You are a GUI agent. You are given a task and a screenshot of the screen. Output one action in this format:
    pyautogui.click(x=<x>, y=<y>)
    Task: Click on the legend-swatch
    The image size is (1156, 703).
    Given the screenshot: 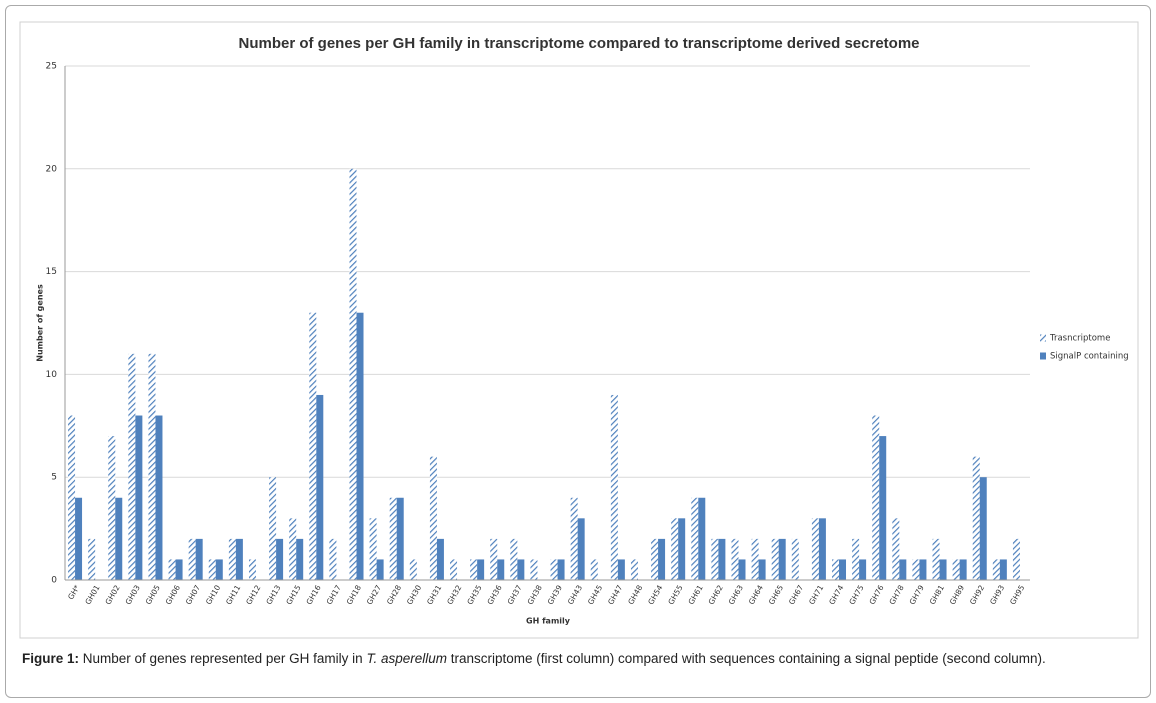 What is the action you would take?
    pyautogui.click(x=1043, y=356)
    